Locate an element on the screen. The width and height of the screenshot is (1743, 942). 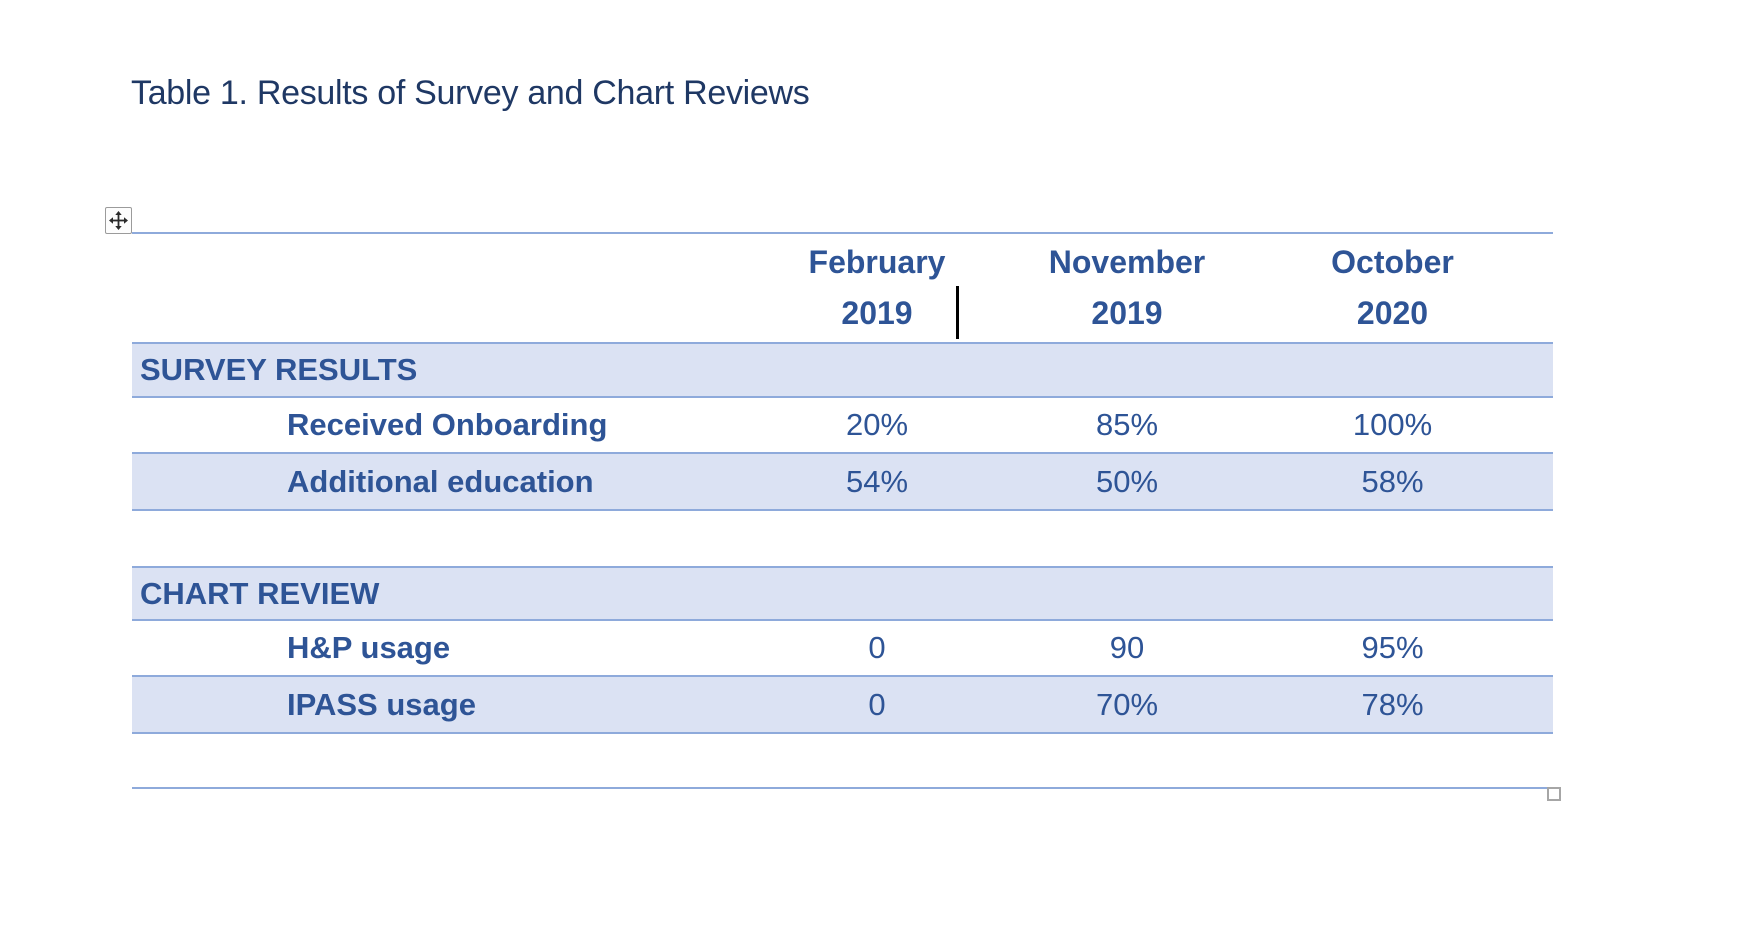
section-header-row-survey-results: SURVEY RESULTS is located at coordinates (842, 371).